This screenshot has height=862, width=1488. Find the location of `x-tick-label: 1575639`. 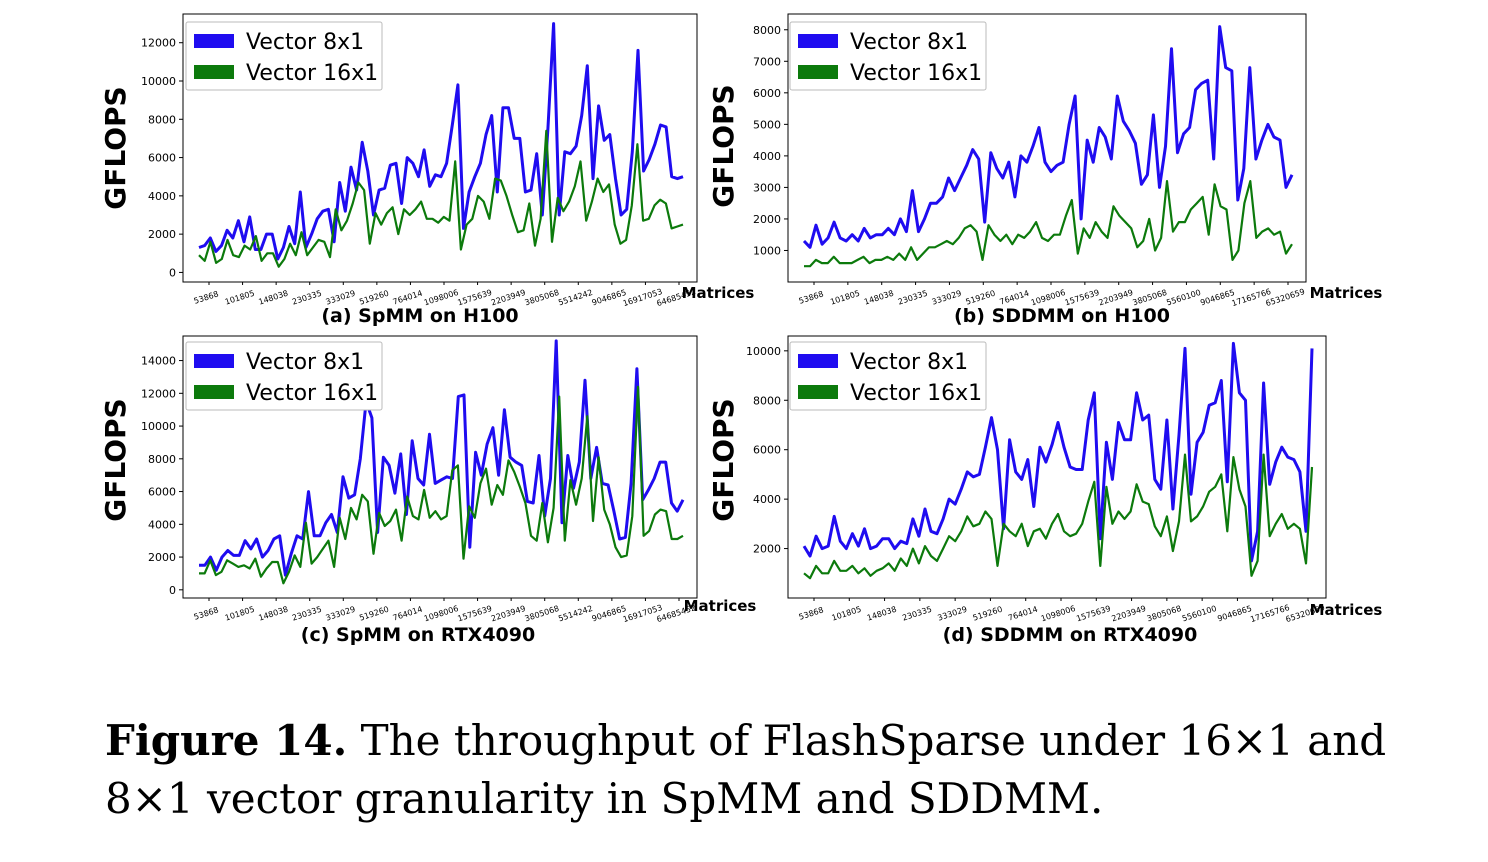

x-tick-label: 1575639 is located at coordinates (474, 614).